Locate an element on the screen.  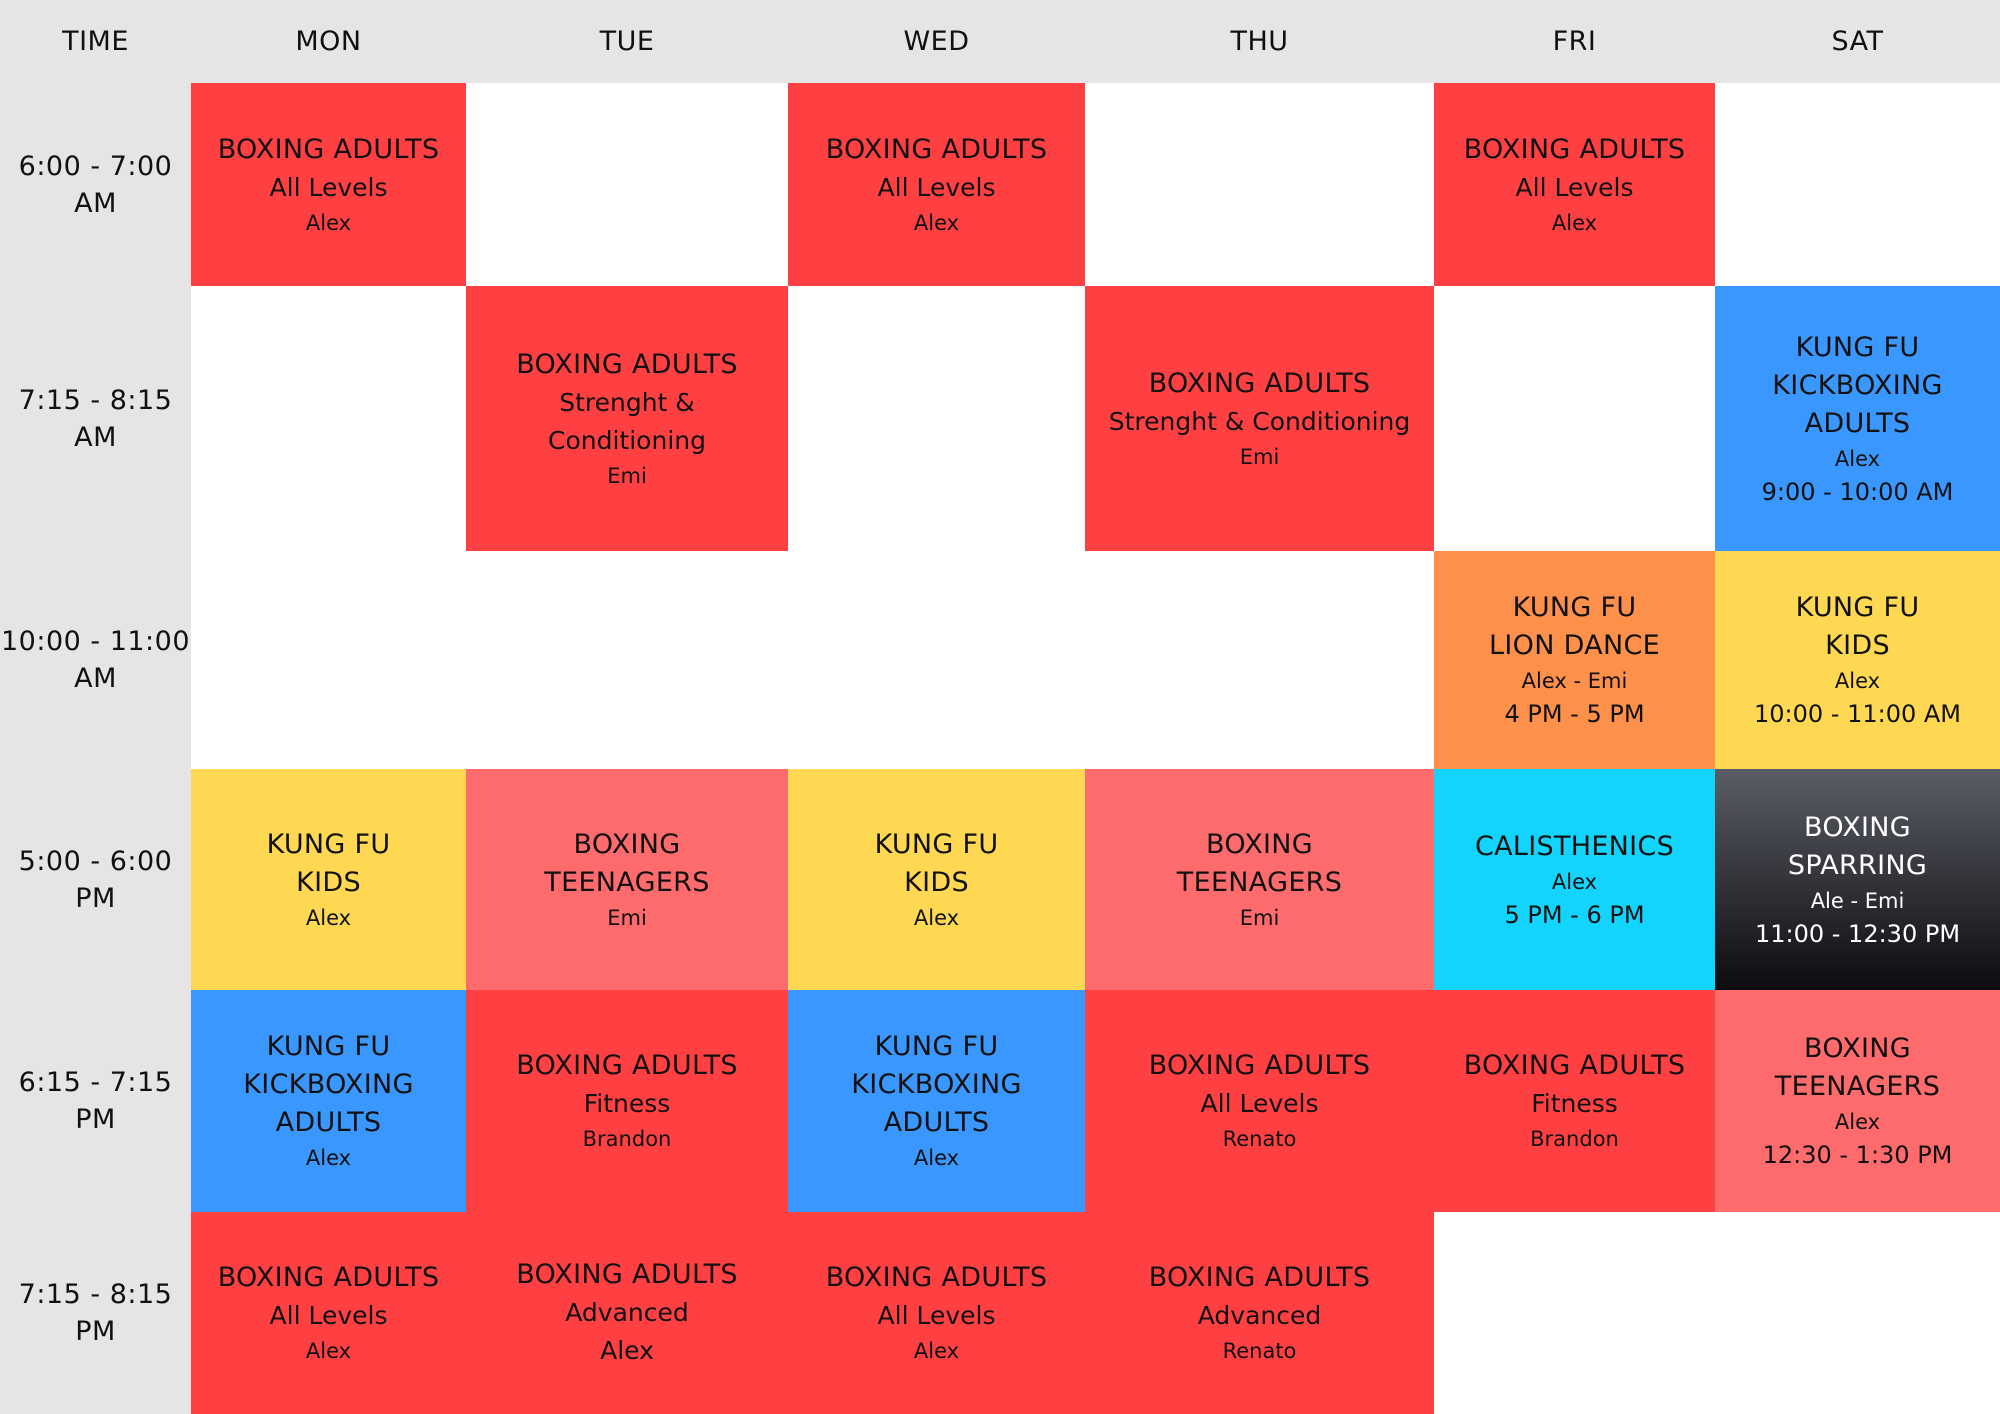
class-sat-1000am: KUNG FU KIDS Alex 10:00 - 11:00 AM is located at coordinates (1857, 660).